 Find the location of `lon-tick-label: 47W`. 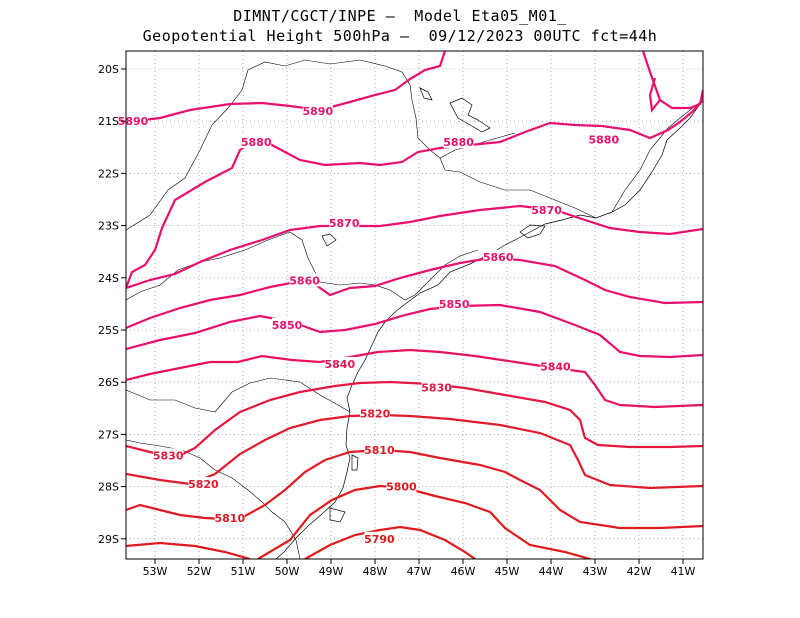

lon-tick-label: 47W is located at coordinates (419, 571).